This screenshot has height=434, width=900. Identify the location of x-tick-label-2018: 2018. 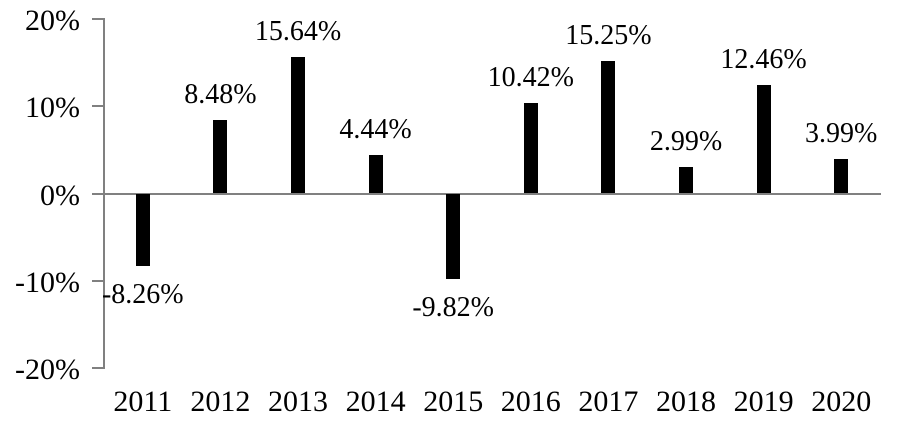
(686, 401).